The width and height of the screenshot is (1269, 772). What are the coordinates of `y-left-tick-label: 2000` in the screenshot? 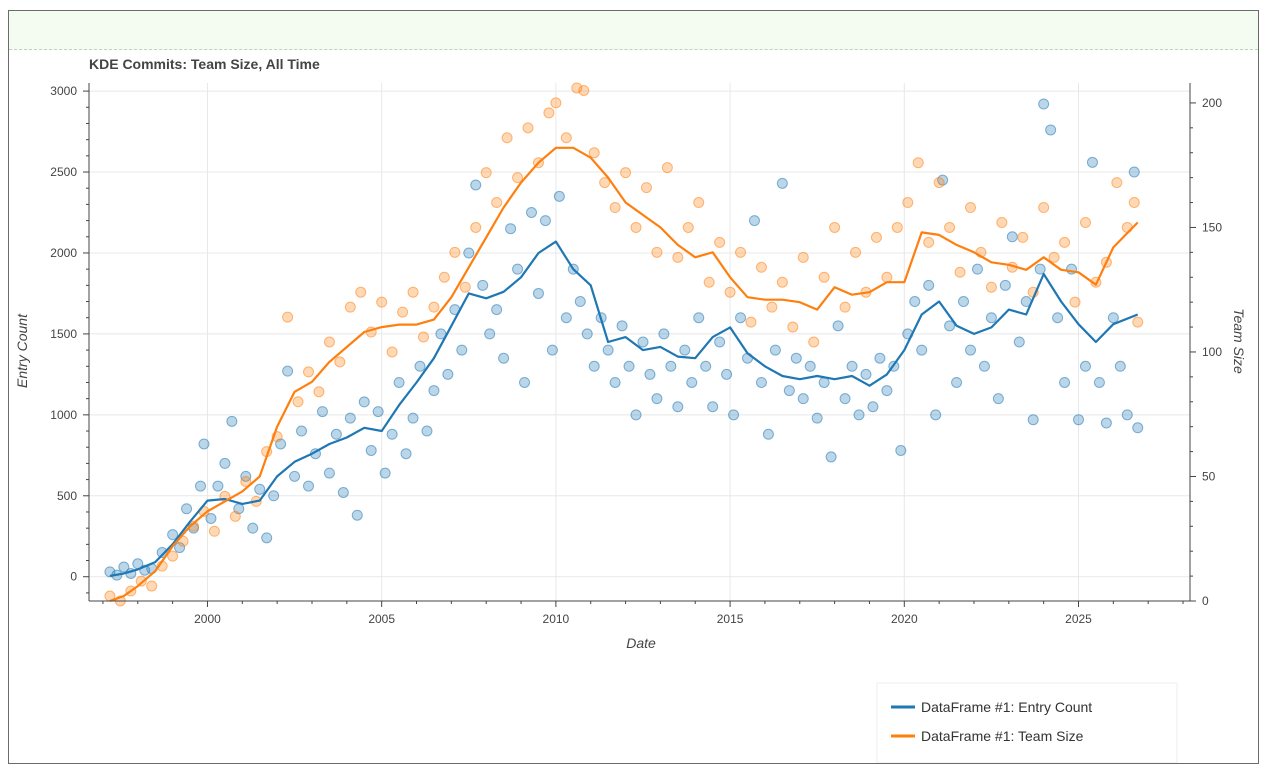 It's located at (63, 253).